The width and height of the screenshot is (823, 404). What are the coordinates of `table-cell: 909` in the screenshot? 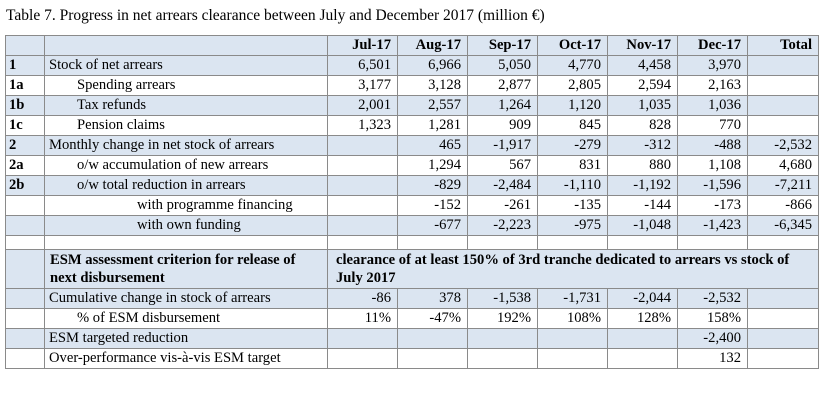 It's located at (502, 125).